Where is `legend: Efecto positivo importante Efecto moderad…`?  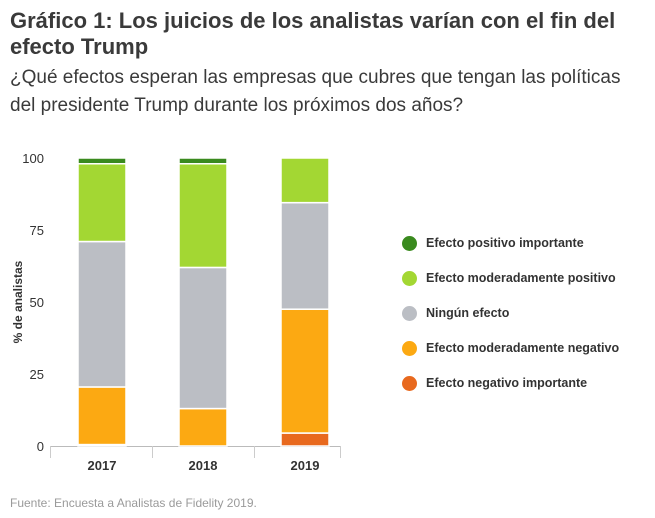
legend: Efecto positivo importante Efecto moderad… is located at coordinates (510, 321).